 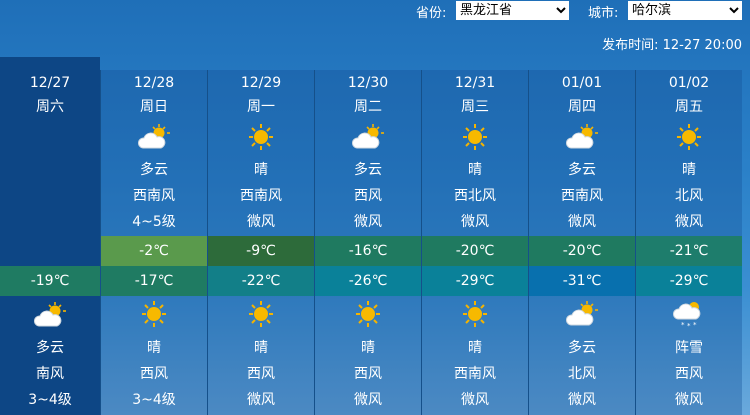 I want to click on today-column: 12/27 周六 -19℃ 多云南风 3~4级, so click(x=50, y=236).